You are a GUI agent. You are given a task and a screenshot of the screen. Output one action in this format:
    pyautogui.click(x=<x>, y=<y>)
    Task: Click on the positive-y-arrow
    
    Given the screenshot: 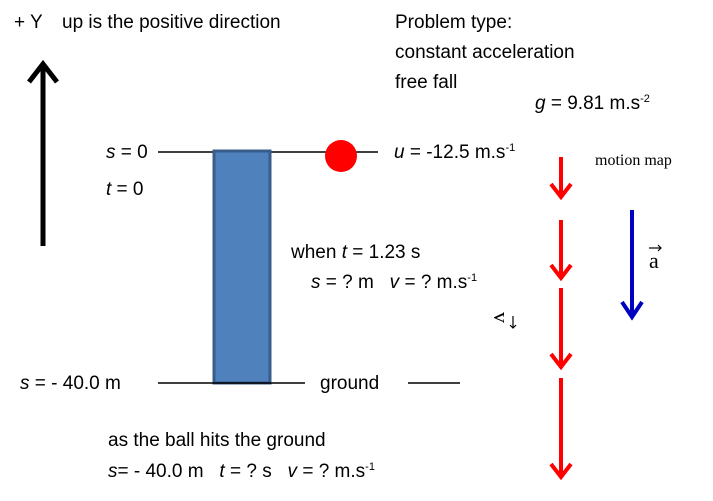 What is the action you would take?
    pyautogui.click(x=43, y=152)
    